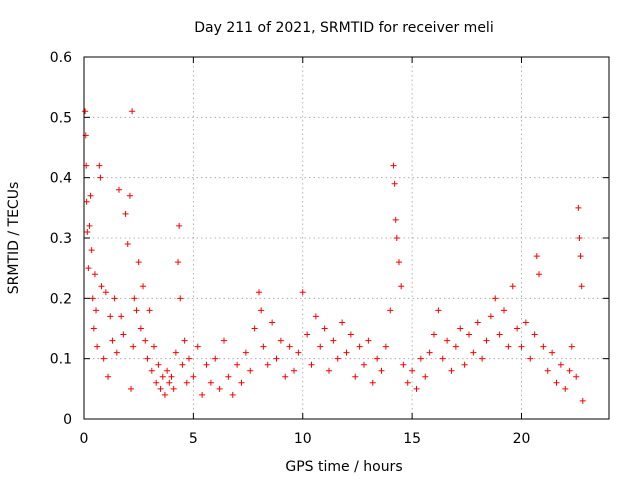  I want to click on y-tick-label: 0.5, so click(61, 118).